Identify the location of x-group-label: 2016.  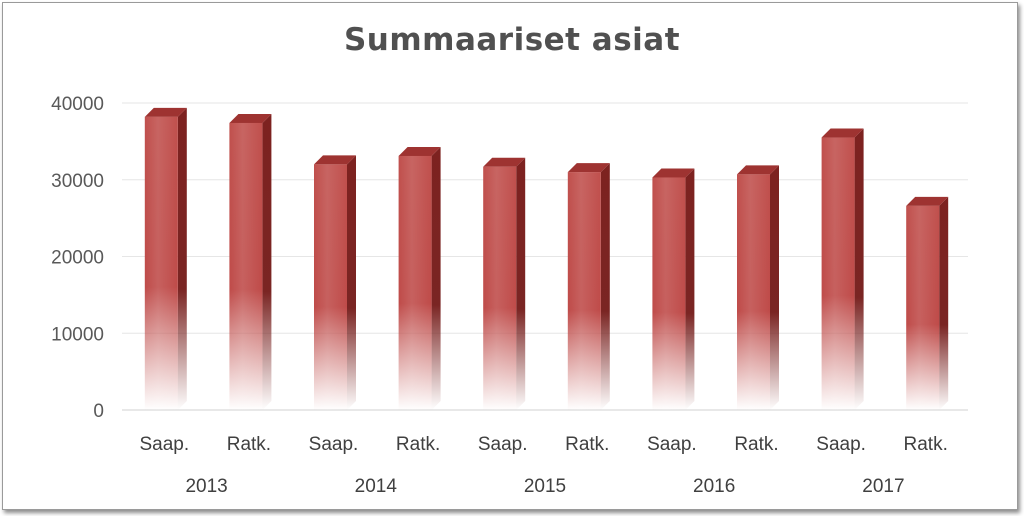
(714, 486).